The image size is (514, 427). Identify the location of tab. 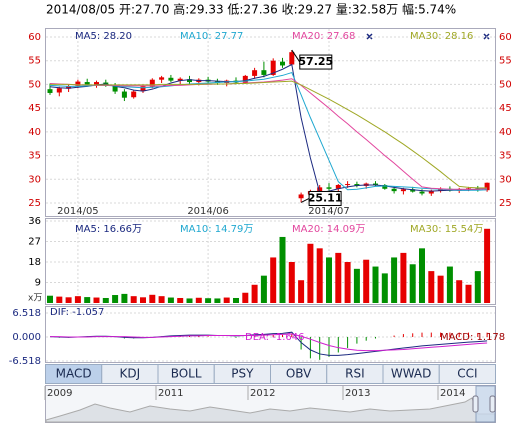
(467, 374).